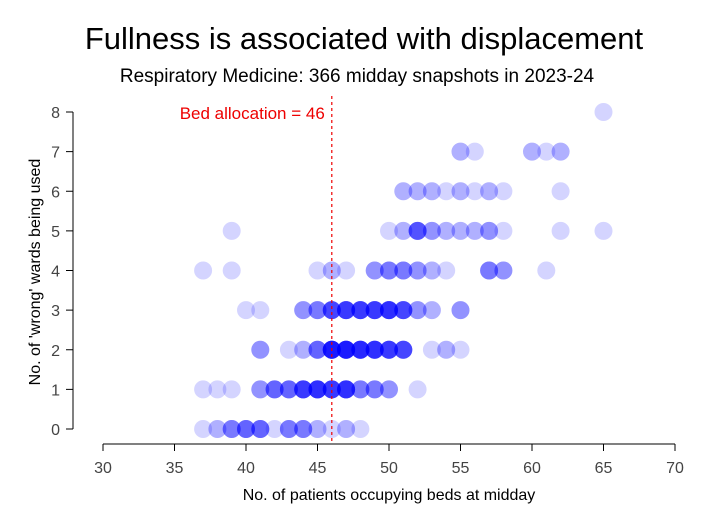 Image resolution: width=728 pixels, height=528 pixels. I want to click on y-tick-label: 0, so click(55, 430).